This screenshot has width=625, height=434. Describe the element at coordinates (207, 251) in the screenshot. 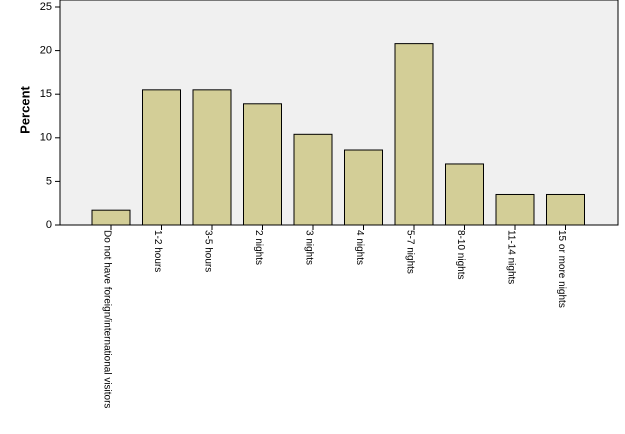

I see `x-tick-label: 3-5 hours` at that location.